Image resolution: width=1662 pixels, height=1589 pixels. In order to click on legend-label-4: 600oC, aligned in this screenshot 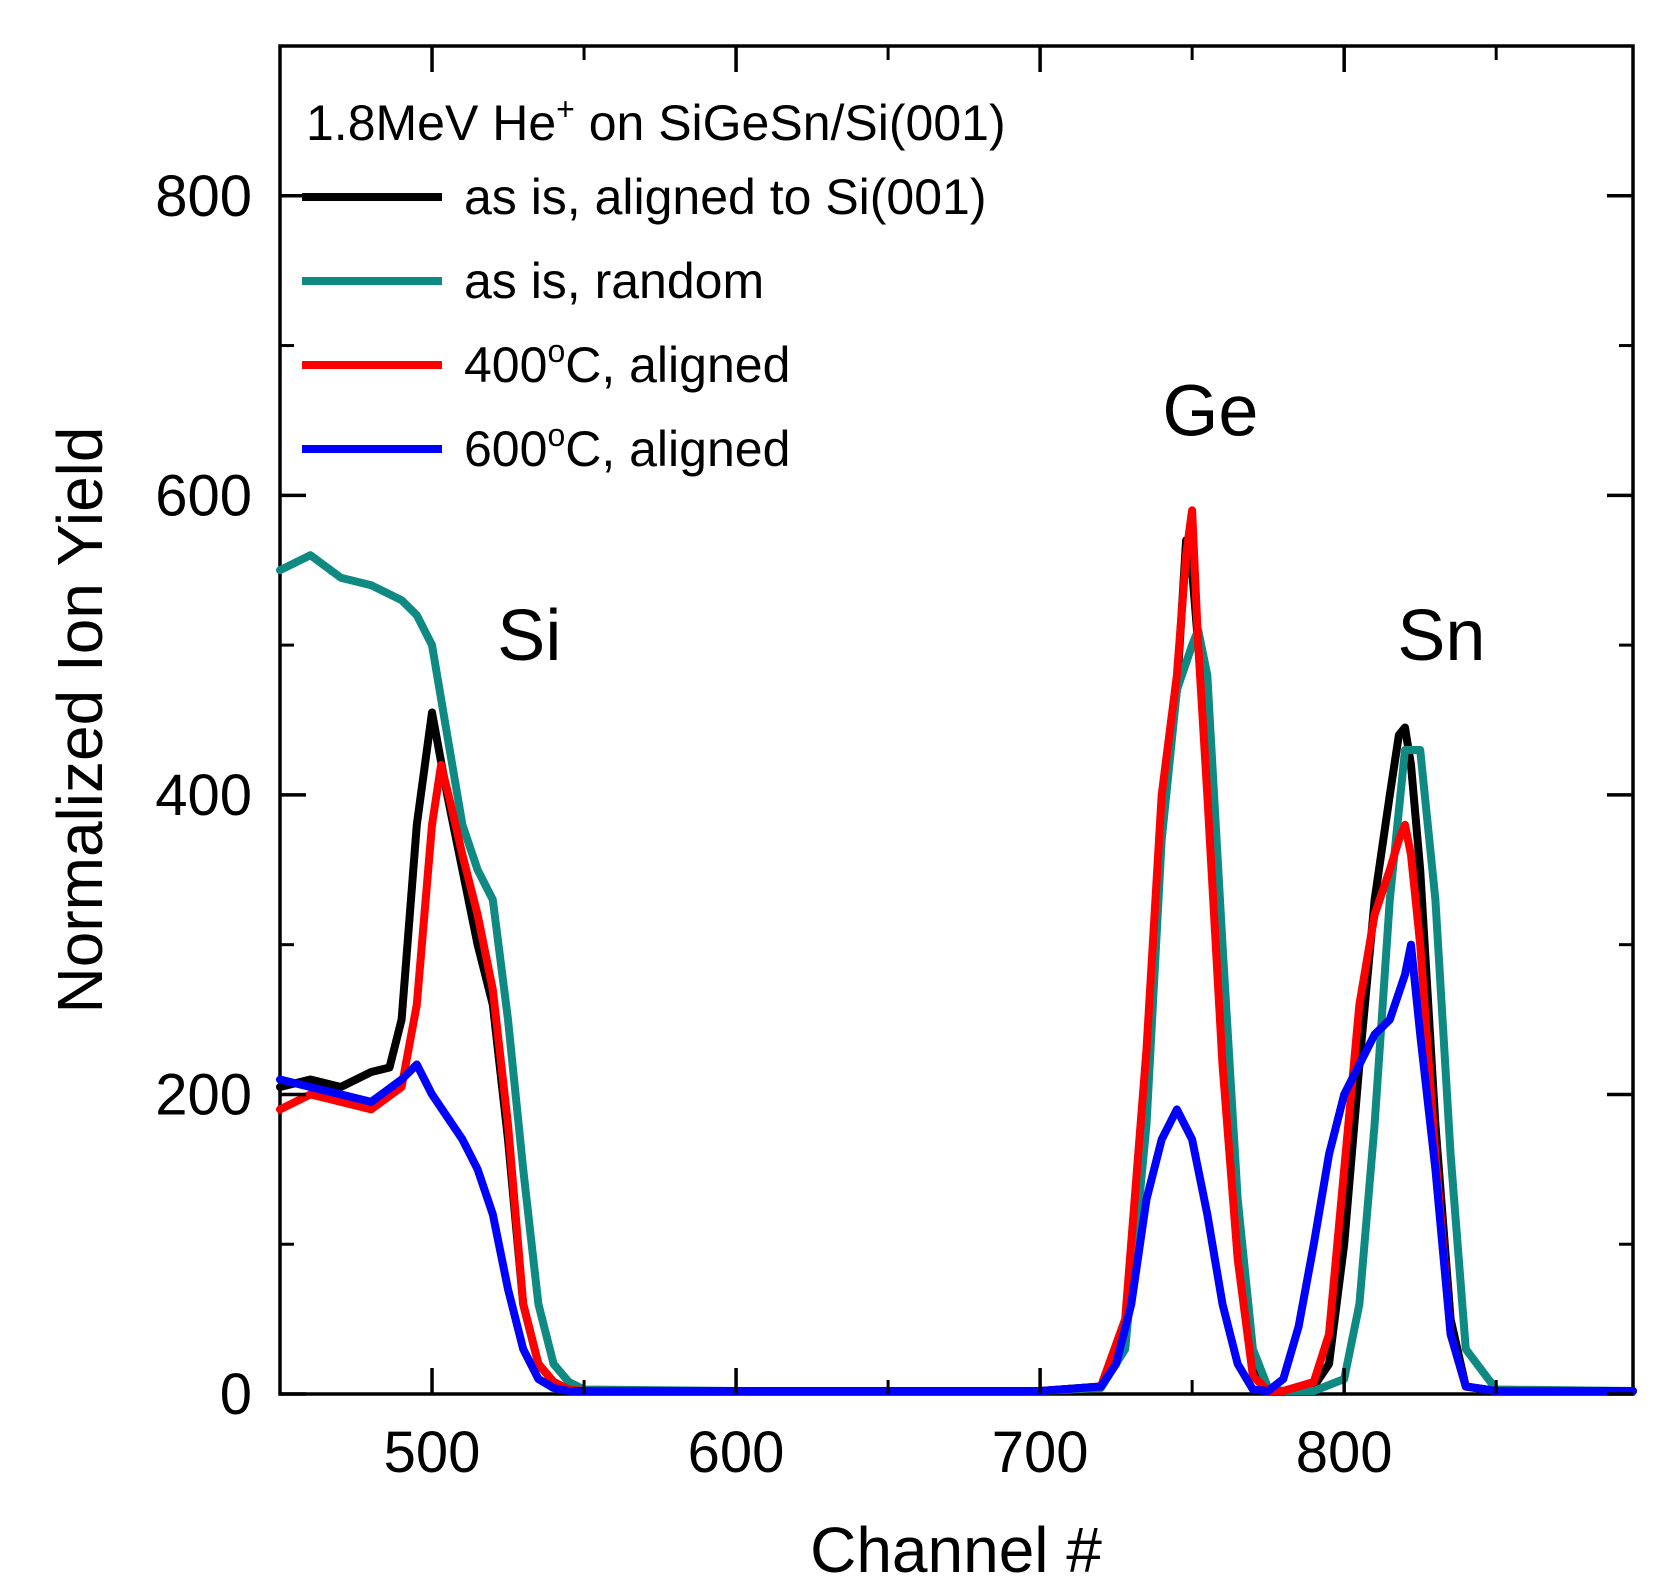, I will do `click(627, 447)`.